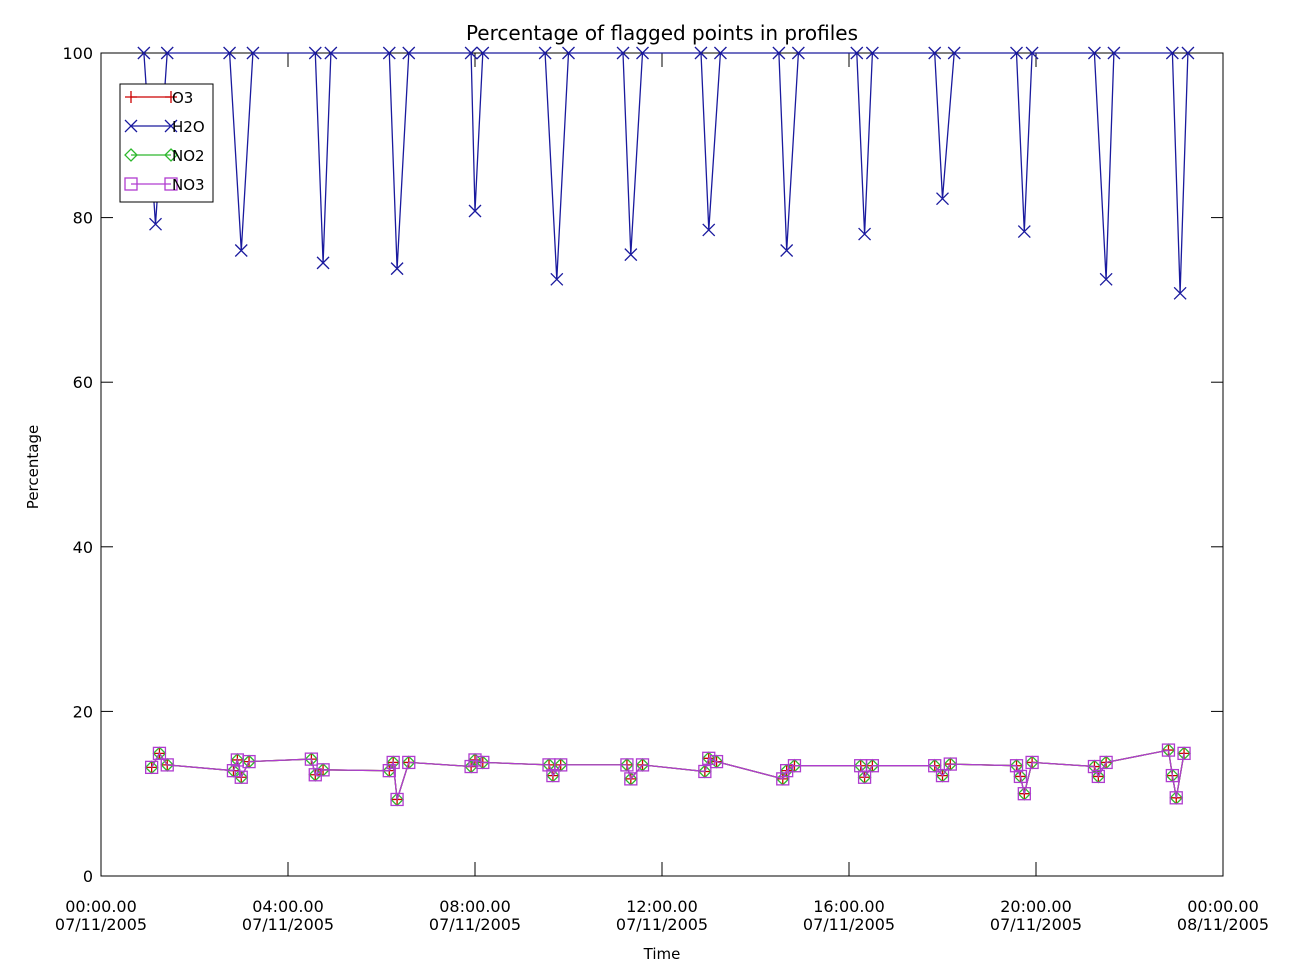 Image resolution: width=1302 pixels, height=967 pixels. Describe the element at coordinates (33, 467) in the screenshot. I see `y-axis-label: Percentage` at that location.